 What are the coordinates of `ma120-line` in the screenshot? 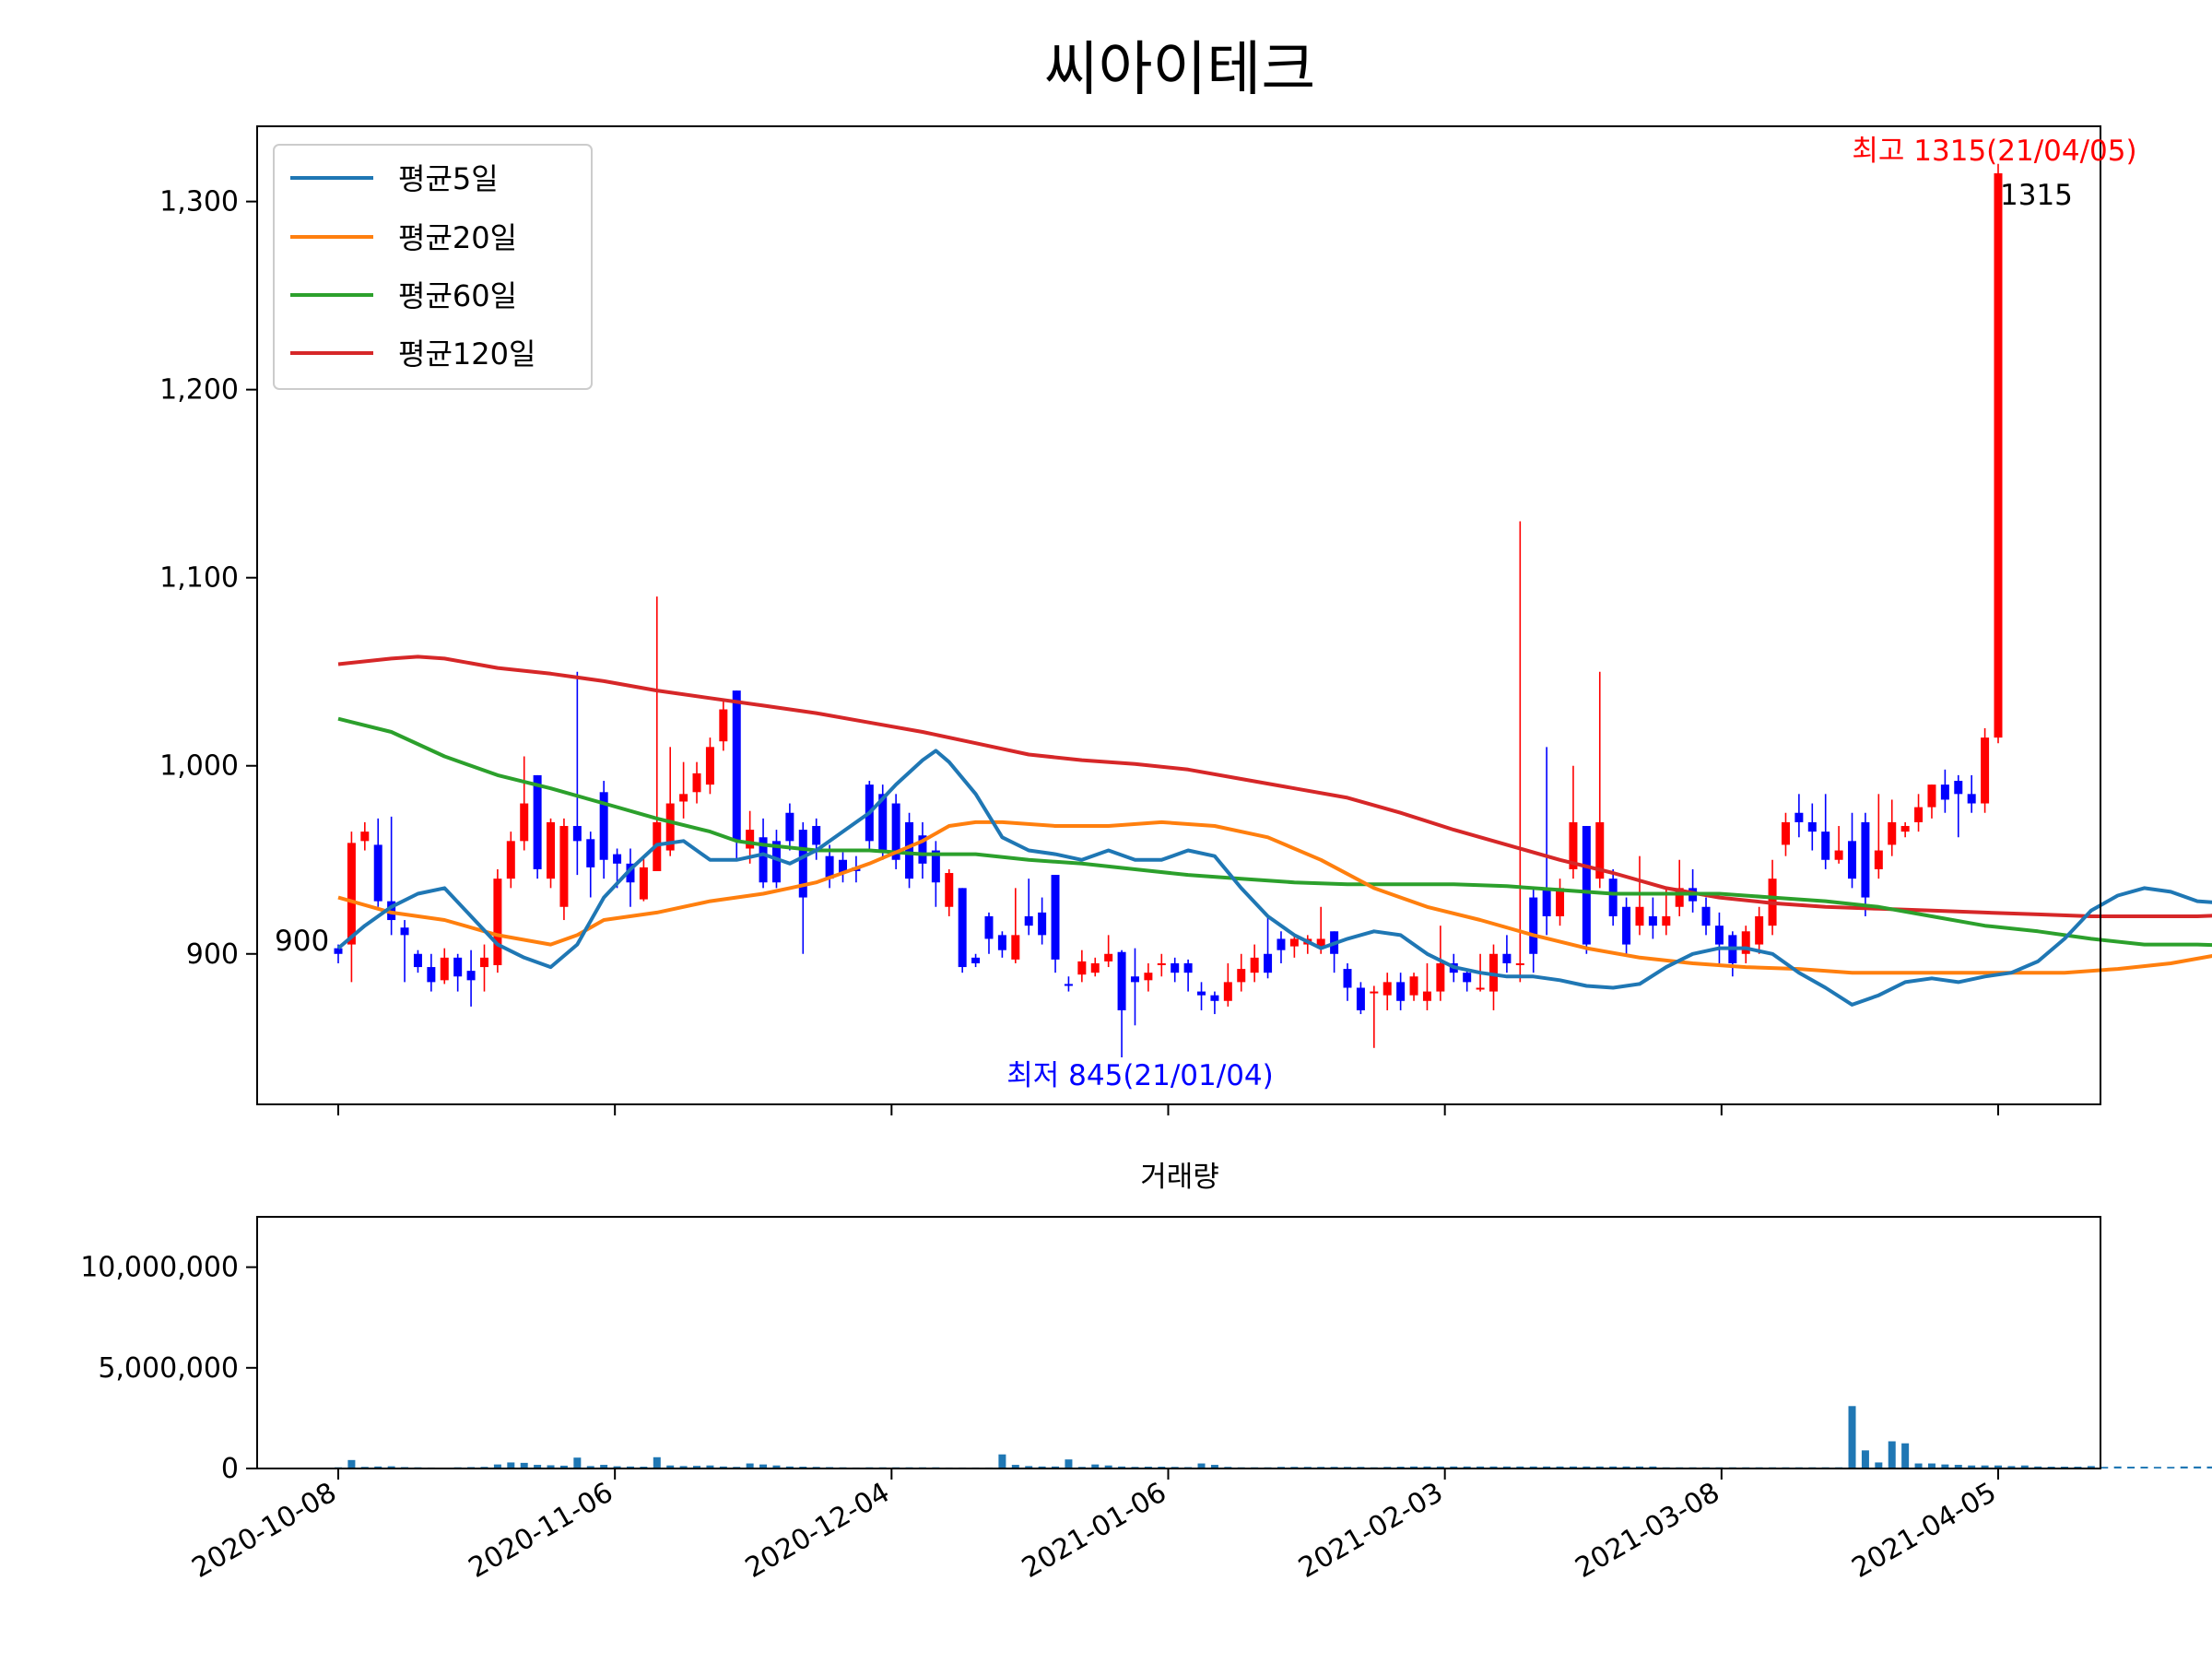 It's located at (1274, 786).